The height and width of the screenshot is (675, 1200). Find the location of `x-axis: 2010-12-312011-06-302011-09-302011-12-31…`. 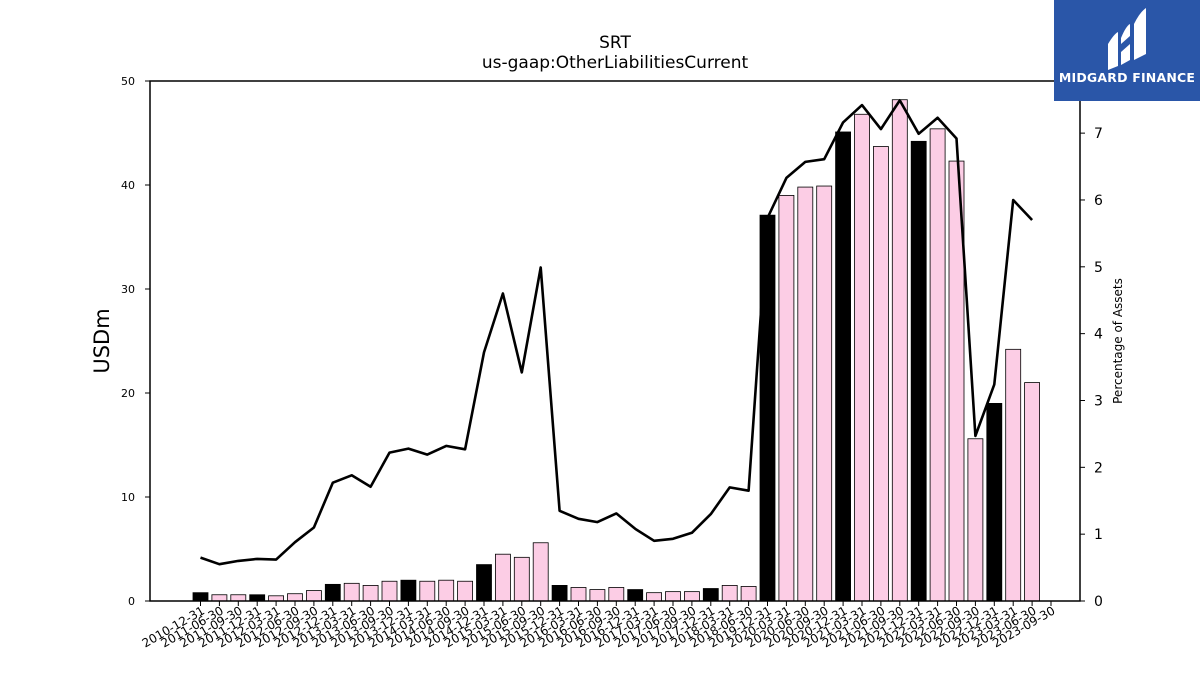

x-axis: 2010-12-312011-06-302011-09-302011-12-31… is located at coordinates (599, 625).